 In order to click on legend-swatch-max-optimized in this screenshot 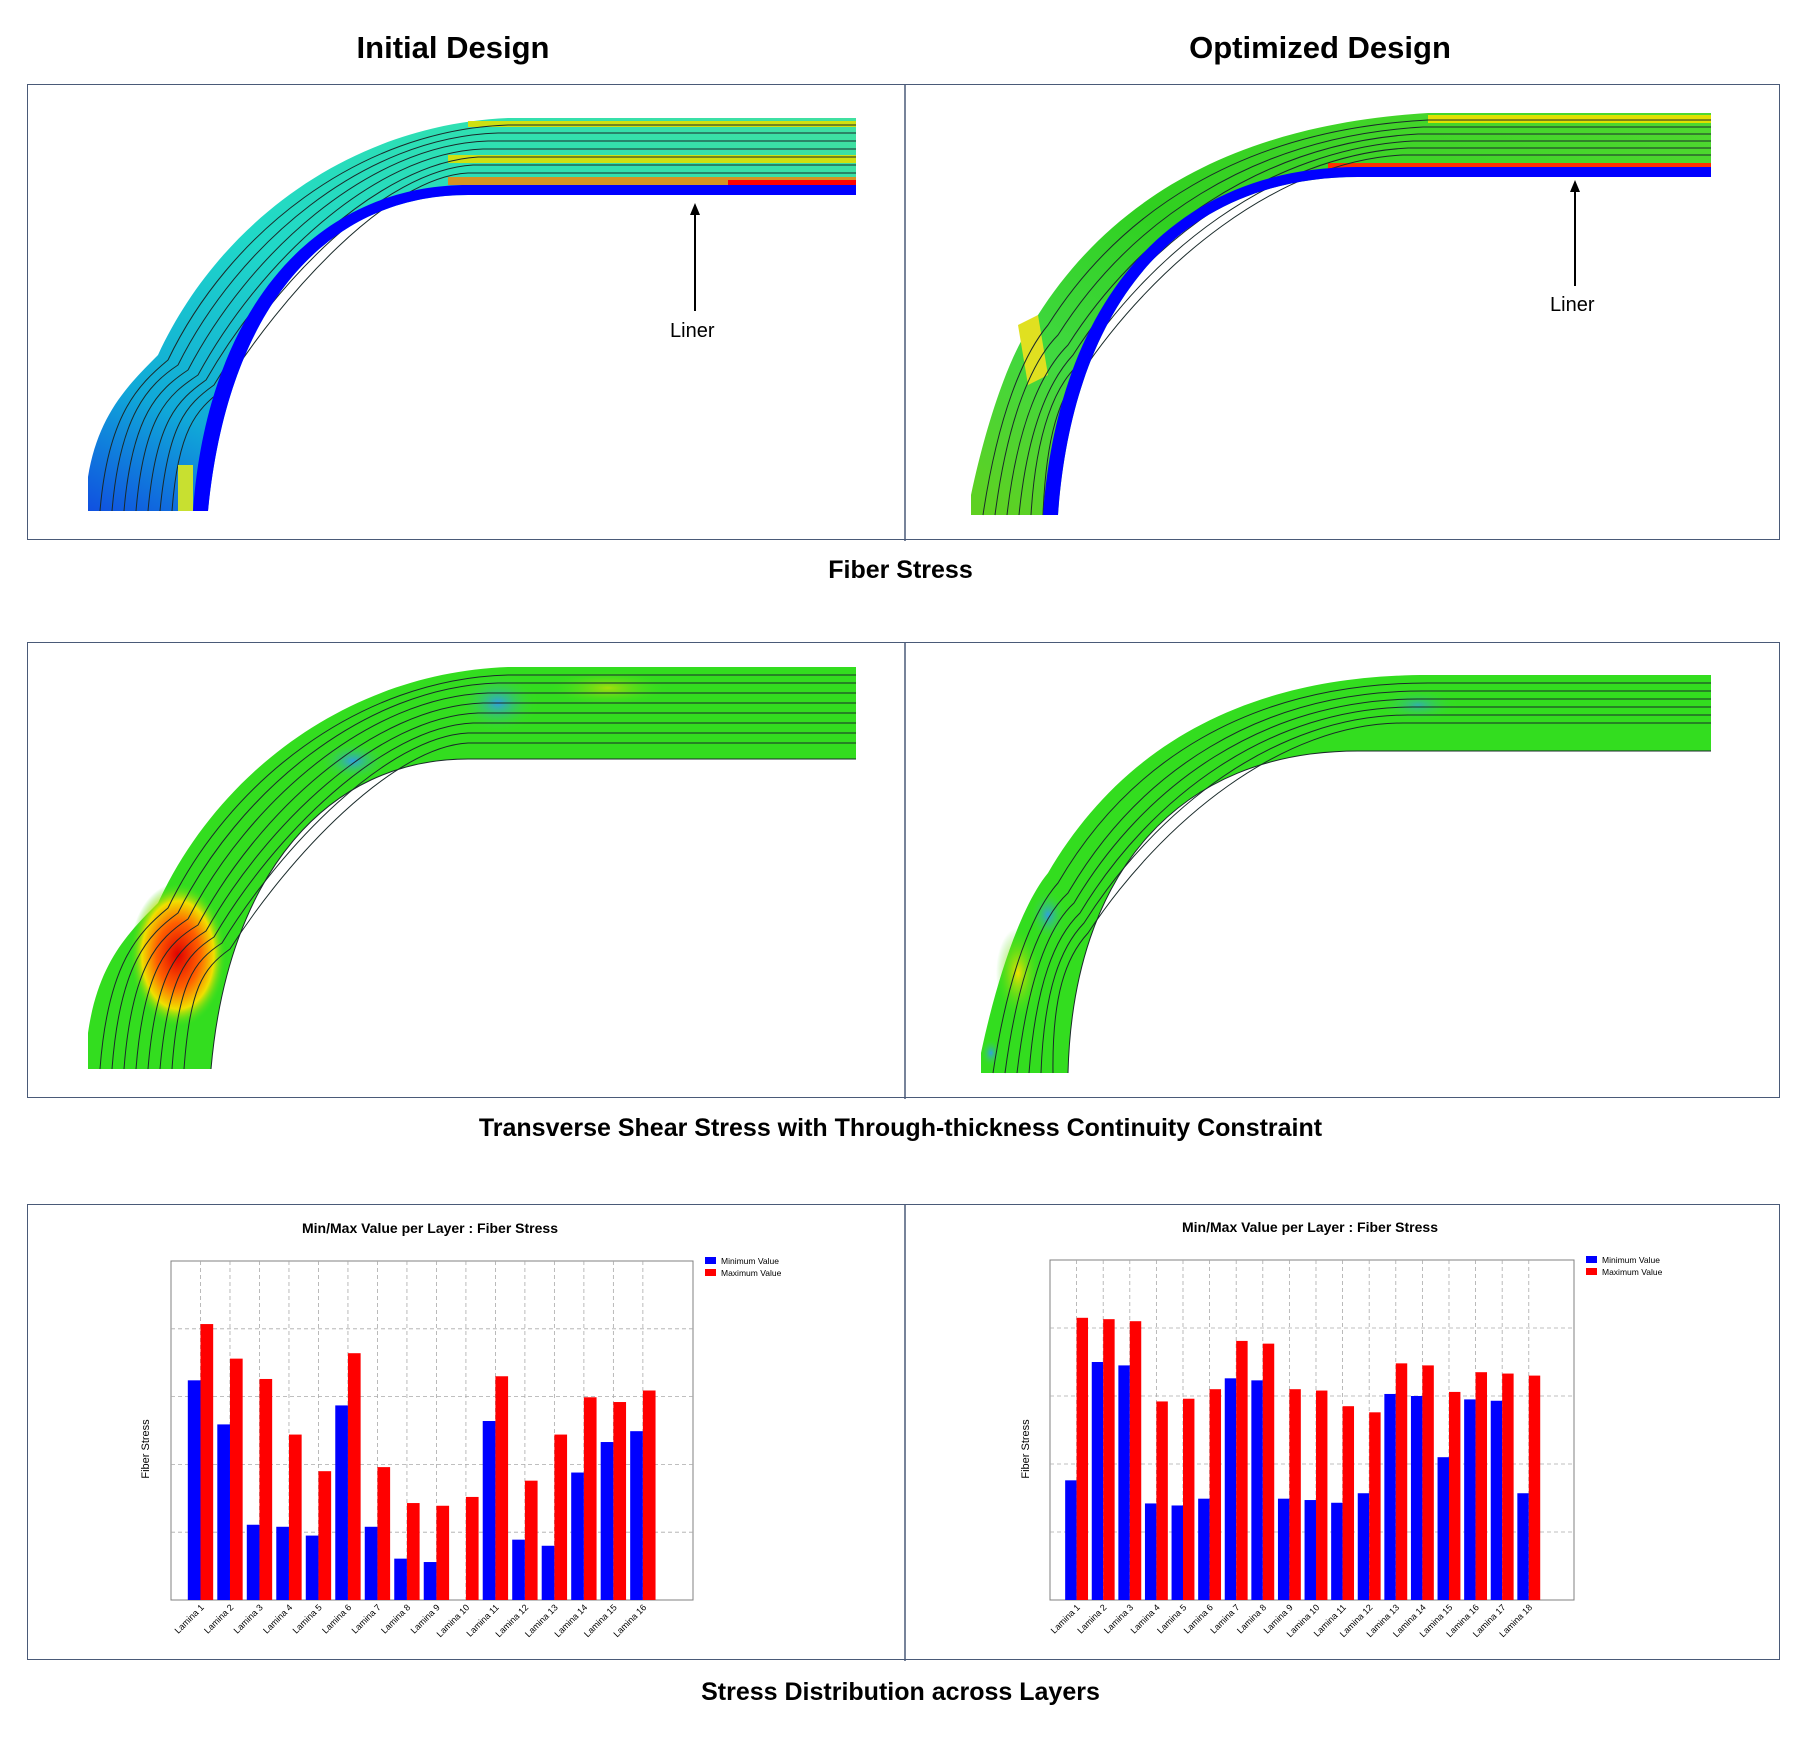, I will do `click(1591, 1271)`.